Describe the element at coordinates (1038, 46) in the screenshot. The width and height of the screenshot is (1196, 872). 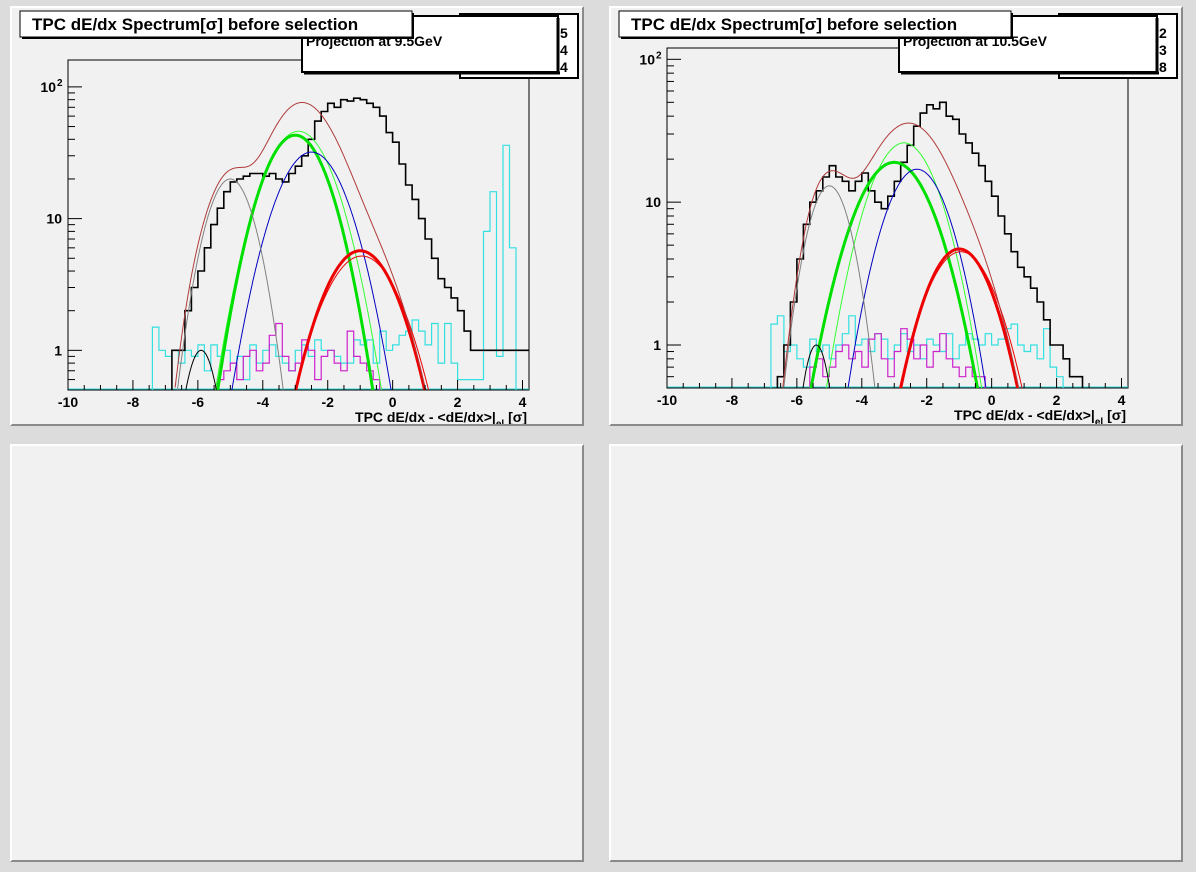
I see `stat-box: 2 3 8 Projection at 10.5GeV` at that location.